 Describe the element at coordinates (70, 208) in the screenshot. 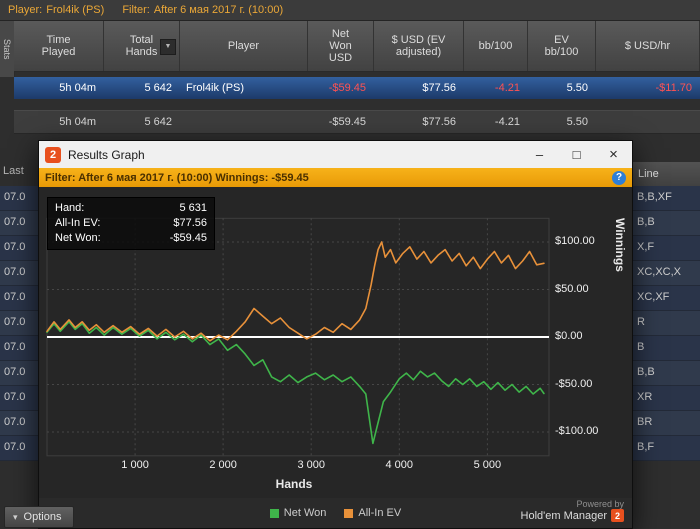

I see `info-box-label: Hand:` at that location.